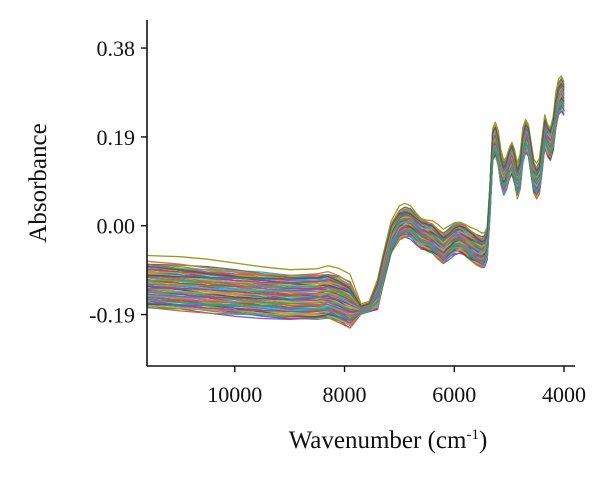  Describe the element at coordinates (116, 226) in the screenshot. I see `y-tick-label: 0.00` at that location.